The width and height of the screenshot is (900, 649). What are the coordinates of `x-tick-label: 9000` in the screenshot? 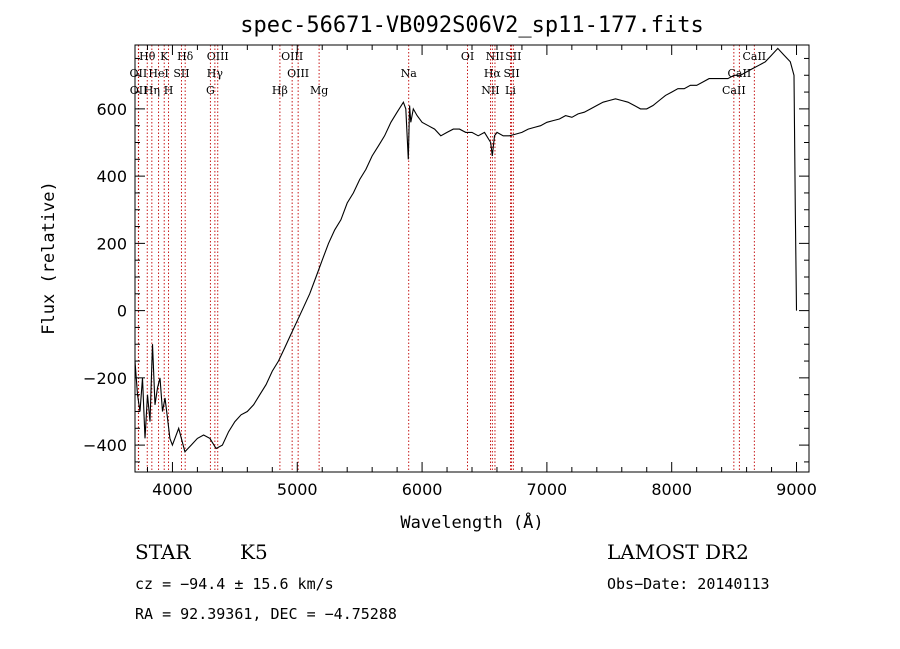 It's located at (796, 489).